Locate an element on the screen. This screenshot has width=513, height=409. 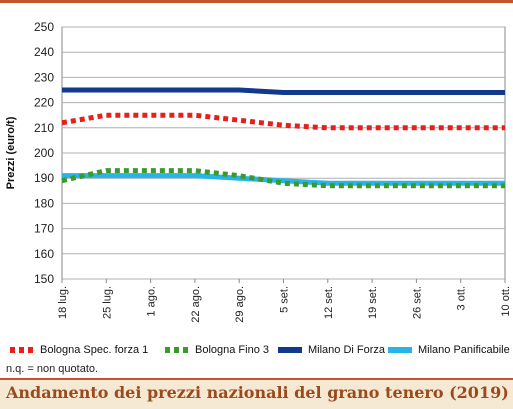
legend-label: Bologna Fino 3 is located at coordinates (232, 350).